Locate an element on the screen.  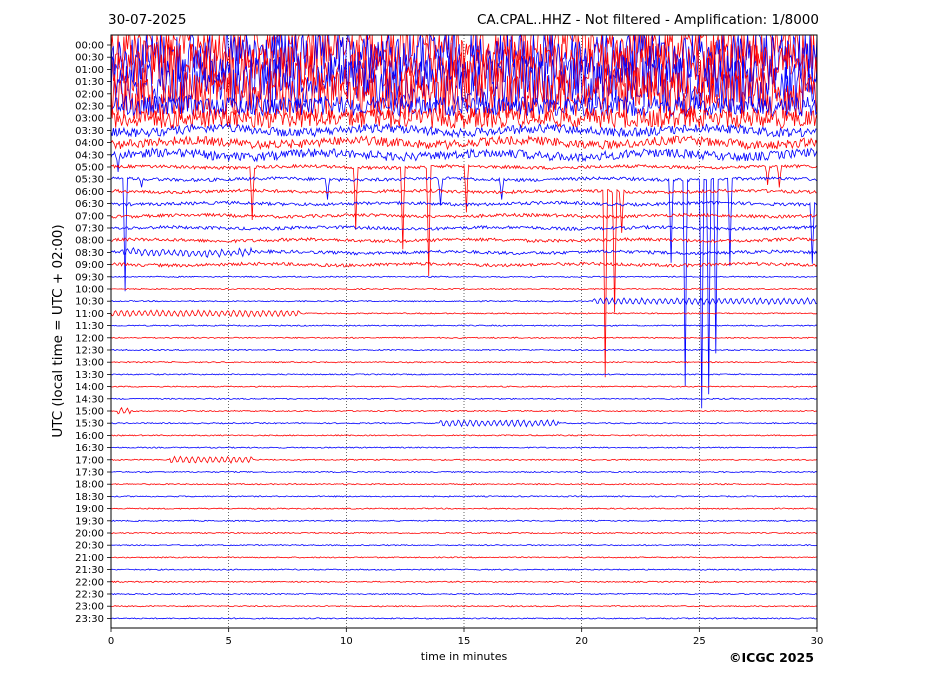
x-axis-ticks: 0 5 10 15 20 25 30 is located at coordinates (466, 637).